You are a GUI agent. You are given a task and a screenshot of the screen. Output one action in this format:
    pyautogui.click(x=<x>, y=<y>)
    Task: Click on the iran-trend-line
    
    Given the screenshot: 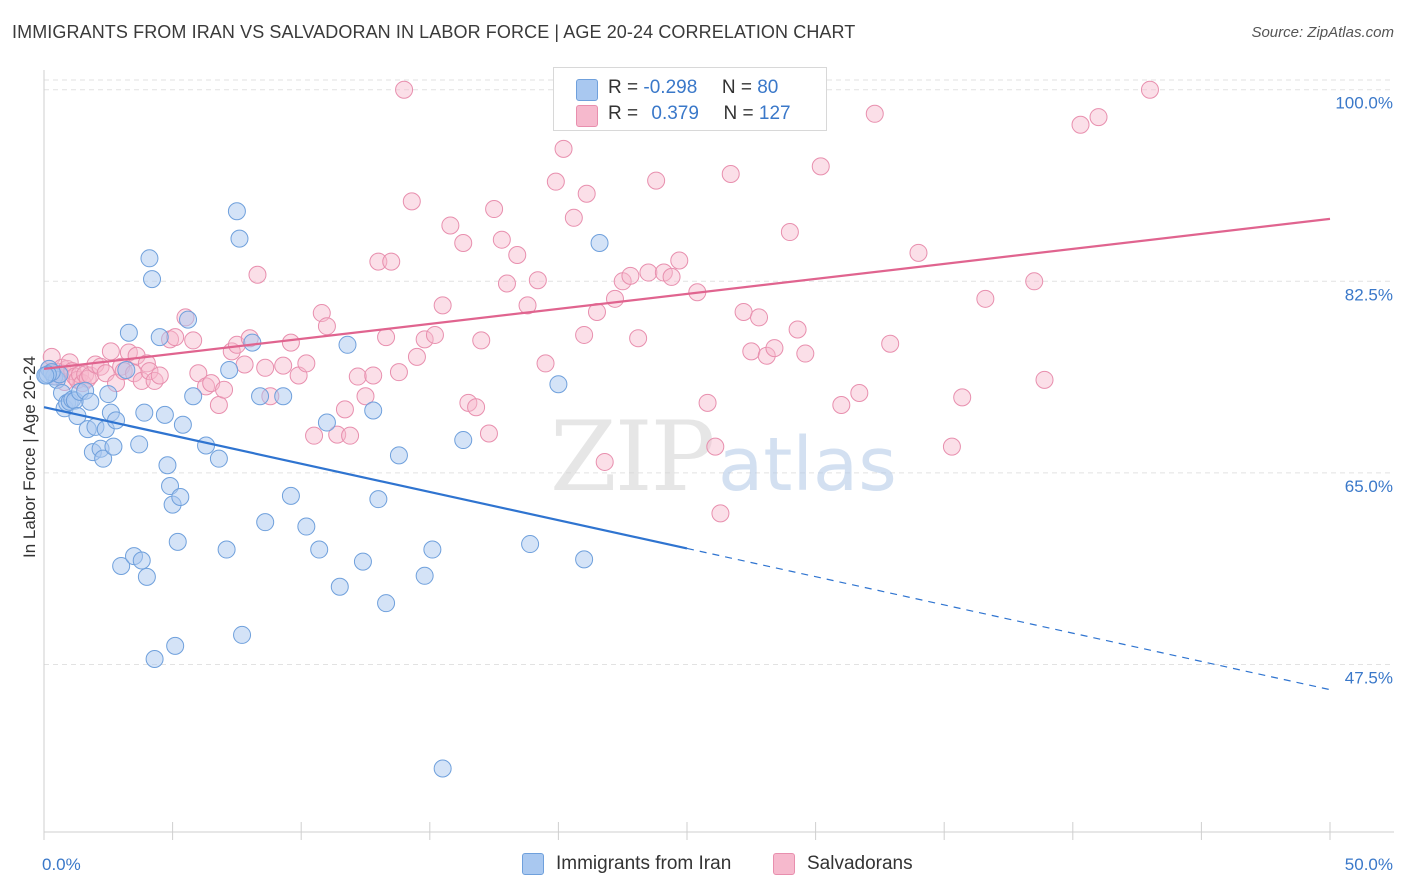 What is the action you would take?
    pyautogui.click(x=365, y=478)
    